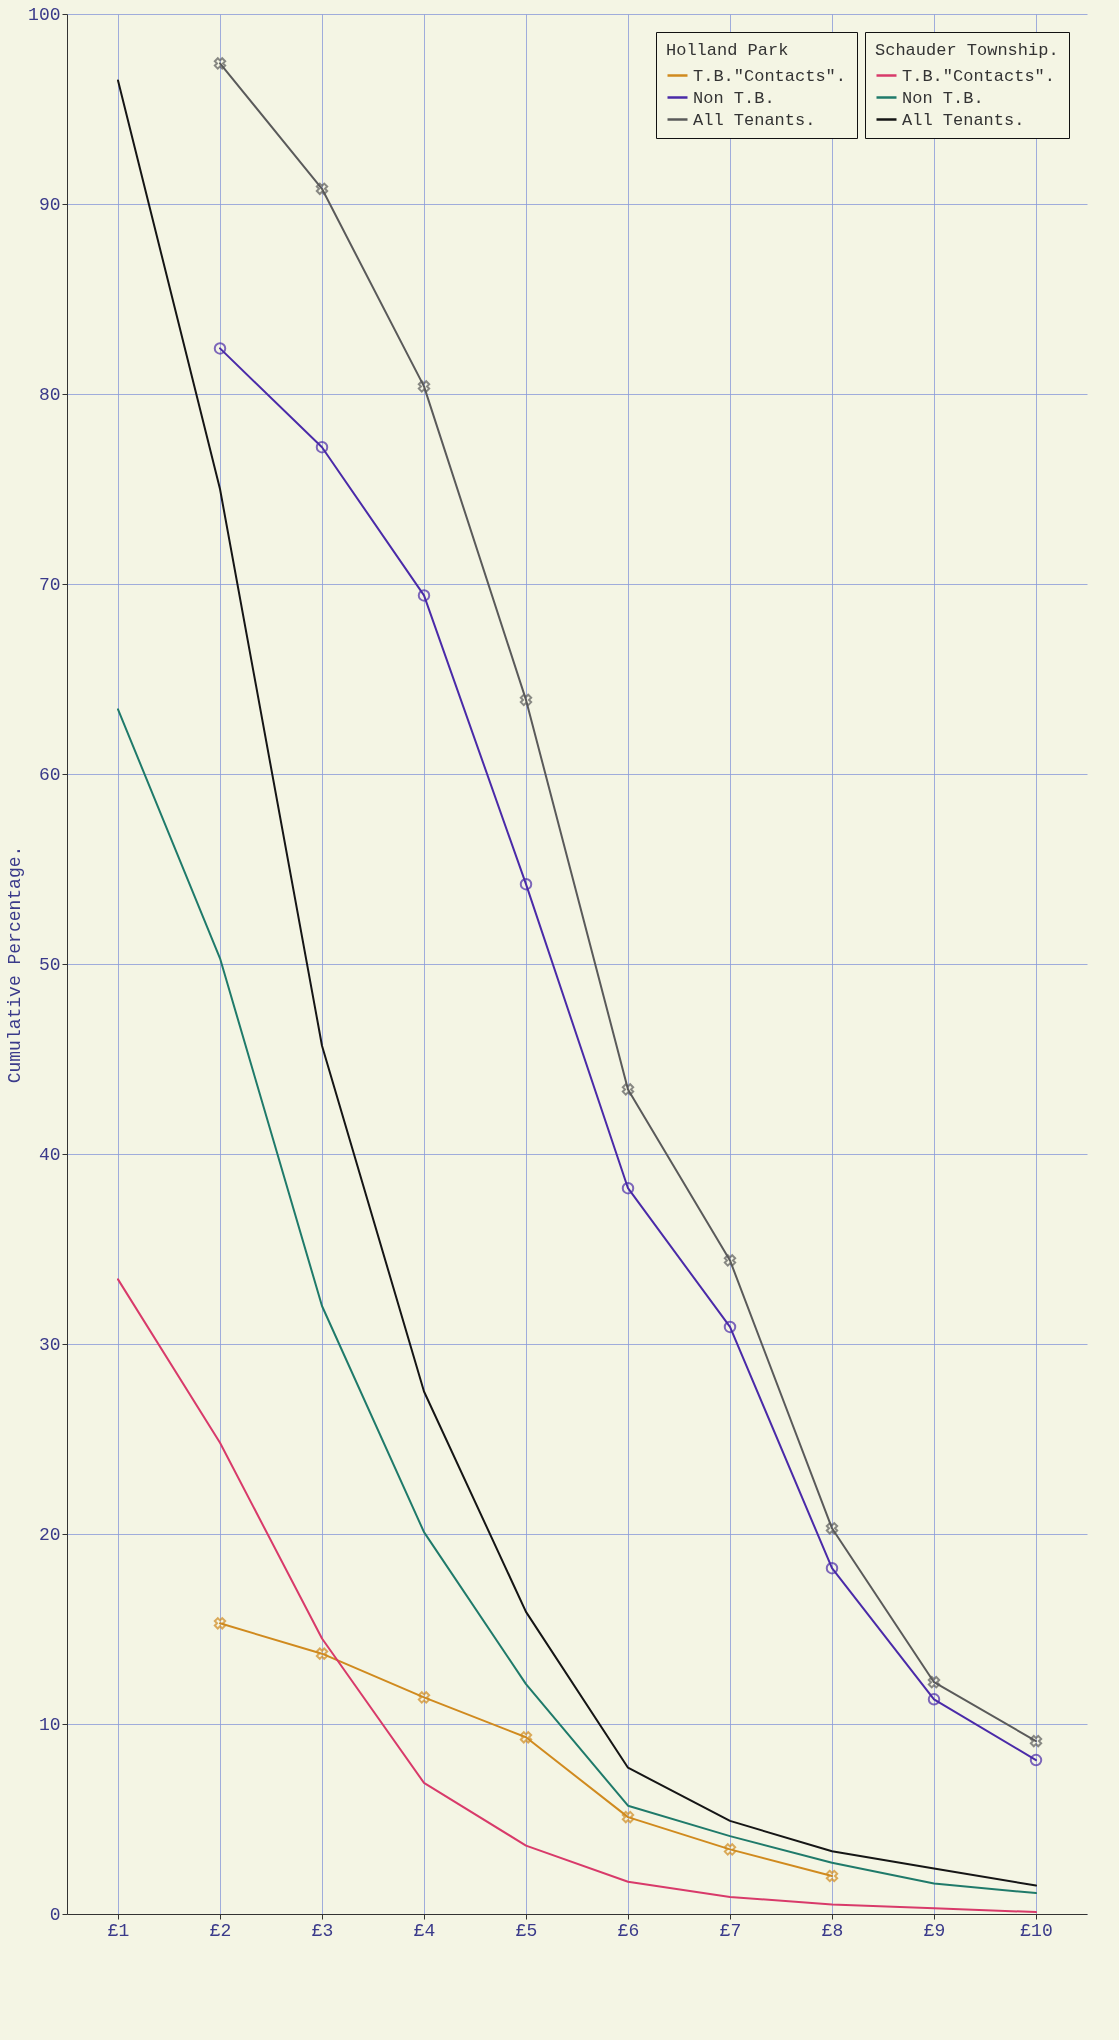 The image size is (1119, 2040). What do you see at coordinates (730, 1930) in the screenshot?
I see `x-tick-label: £7` at bounding box center [730, 1930].